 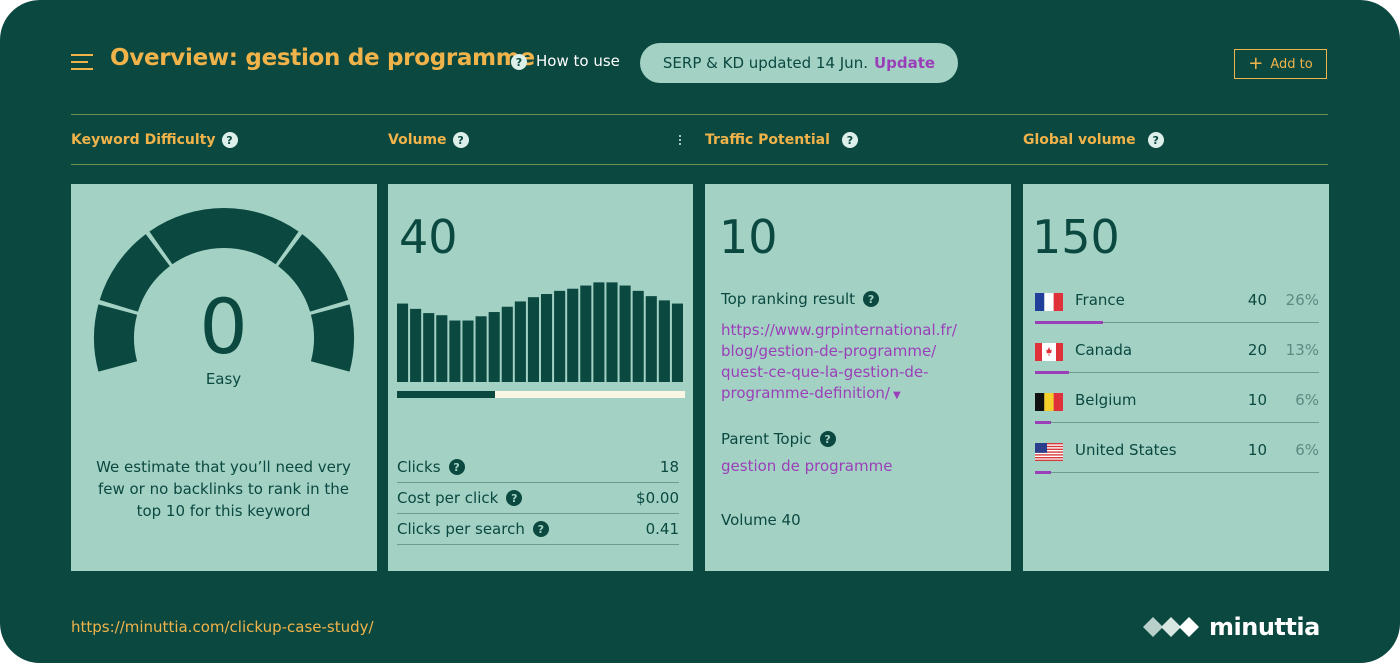 I want to click on minuttia-logo-text: minuttia, so click(x=1264, y=627).